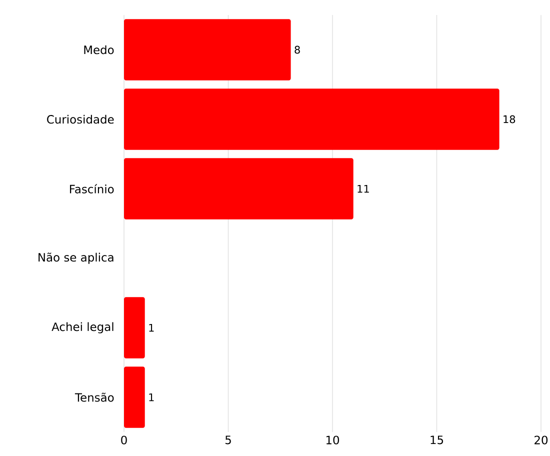  What do you see at coordinates (437, 440) in the screenshot?
I see `x-tick-label: 15` at bounding box center [437, 440].